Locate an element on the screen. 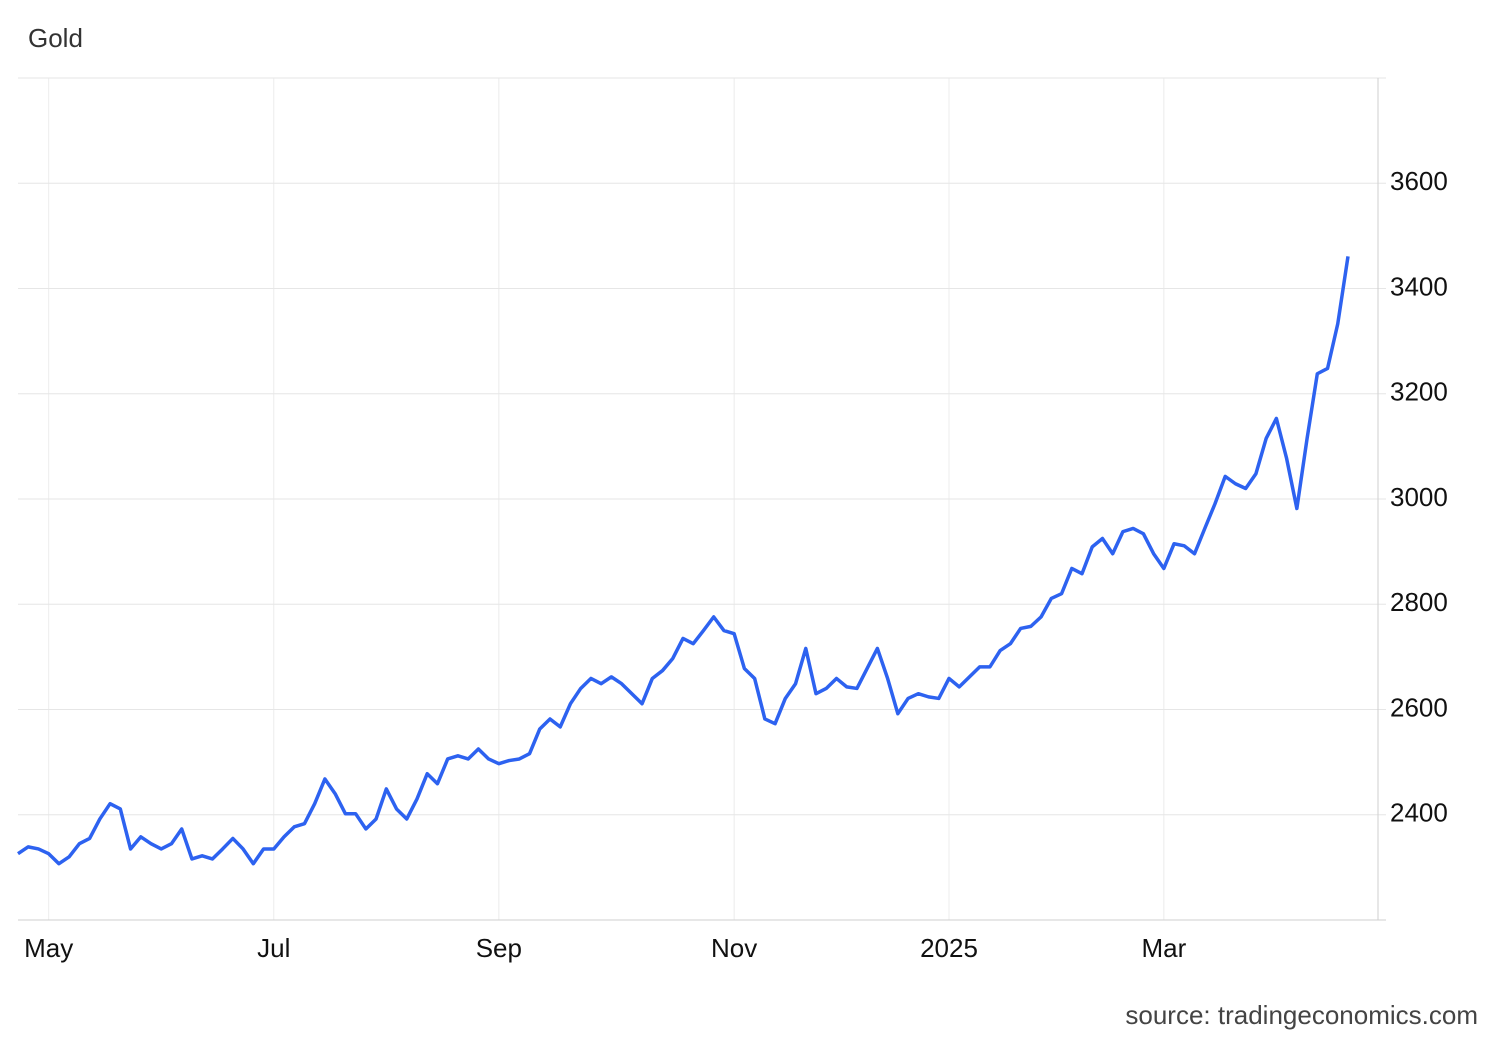 The image size is (1500, 1040). y-tick-label: 3400 is located at coordinates (1419, 286).